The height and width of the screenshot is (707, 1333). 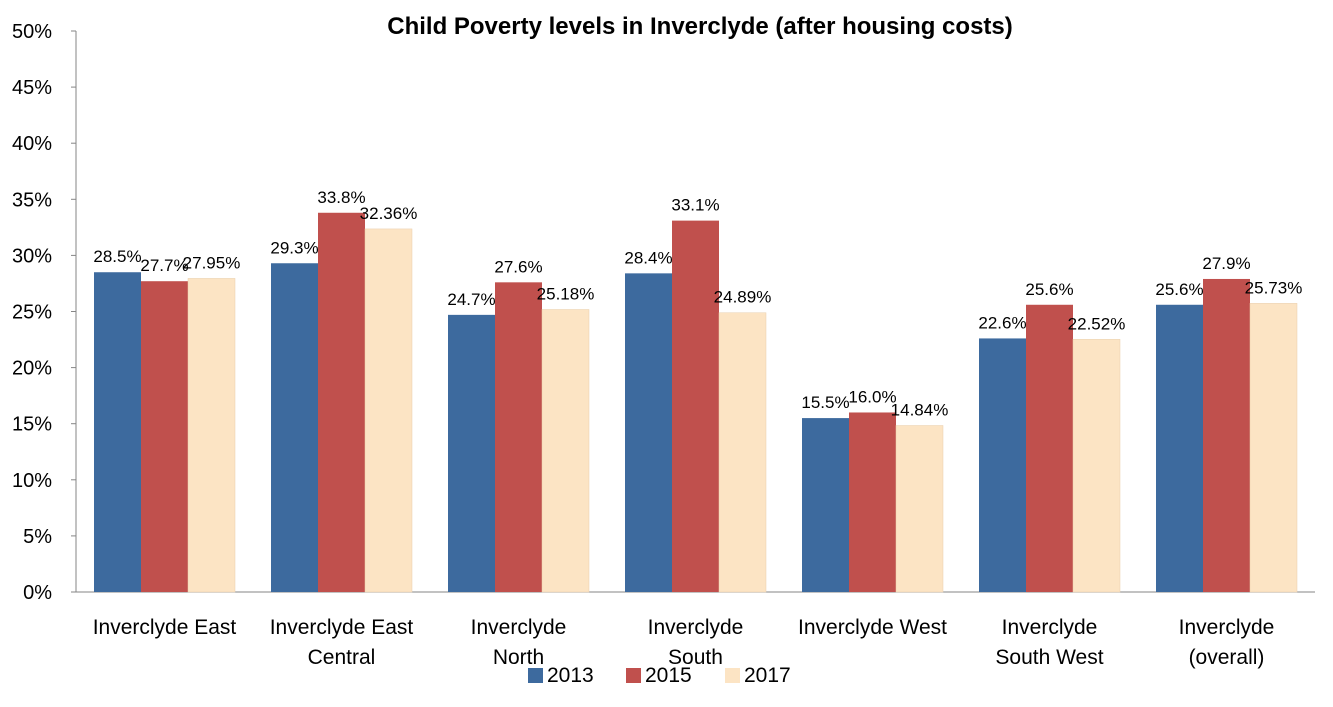 I want to click on data-label-2017: 25.73%, so click(x=1274, y=287).